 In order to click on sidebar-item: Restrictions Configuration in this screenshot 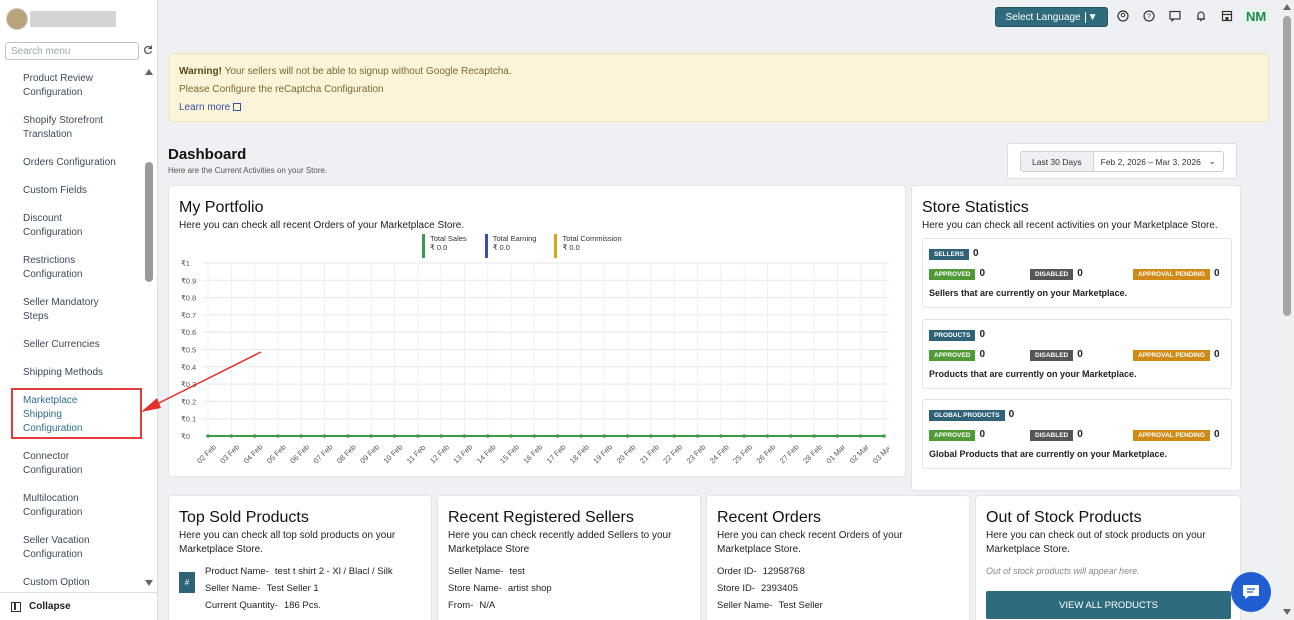, I will do `click(53, 267)`.